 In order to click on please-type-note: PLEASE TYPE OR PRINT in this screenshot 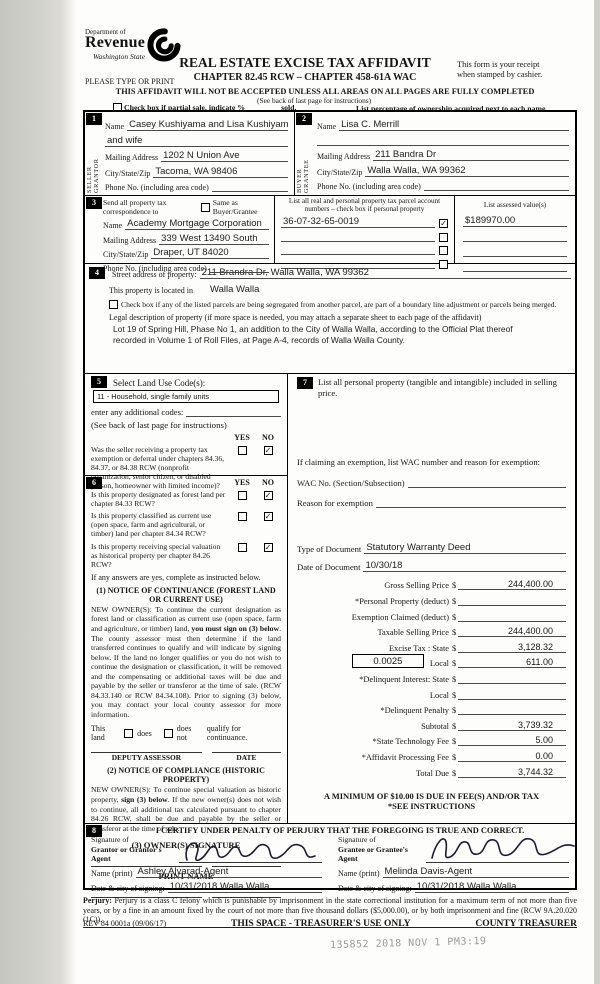, I will do `click(130, 81)`.